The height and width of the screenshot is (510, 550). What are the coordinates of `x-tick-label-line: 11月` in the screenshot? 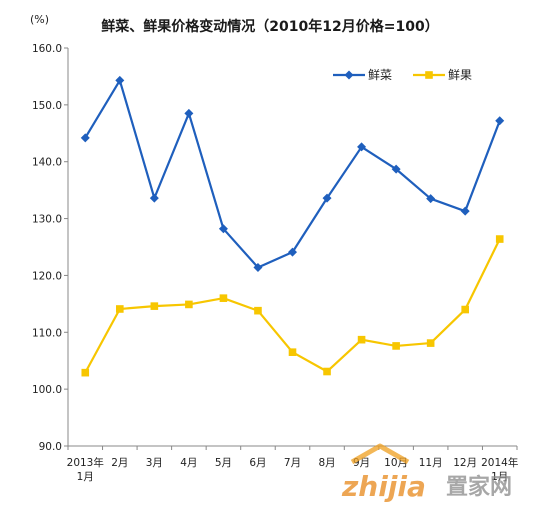 It's located at (431, 463).